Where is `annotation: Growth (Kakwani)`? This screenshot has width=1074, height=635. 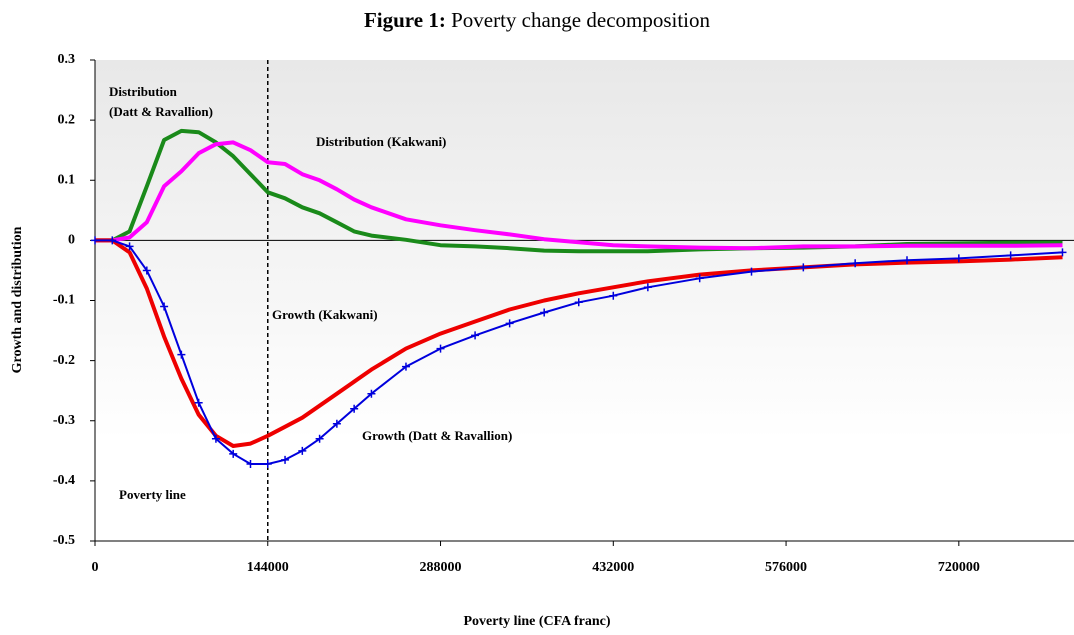 annotation: Growth (Kakwani) is located at coordinates (325, 314).